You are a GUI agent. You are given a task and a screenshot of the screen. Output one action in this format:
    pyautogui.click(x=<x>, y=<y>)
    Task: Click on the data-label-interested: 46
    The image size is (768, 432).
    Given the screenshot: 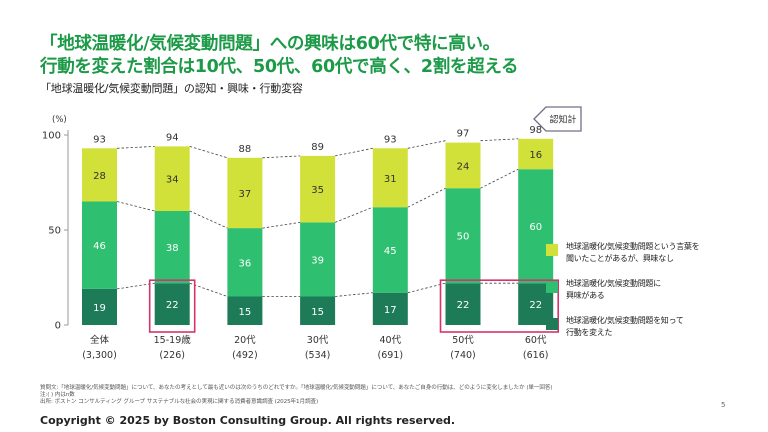 What is the action you would take?
    pyautogui.click(x=99, y=246)
    